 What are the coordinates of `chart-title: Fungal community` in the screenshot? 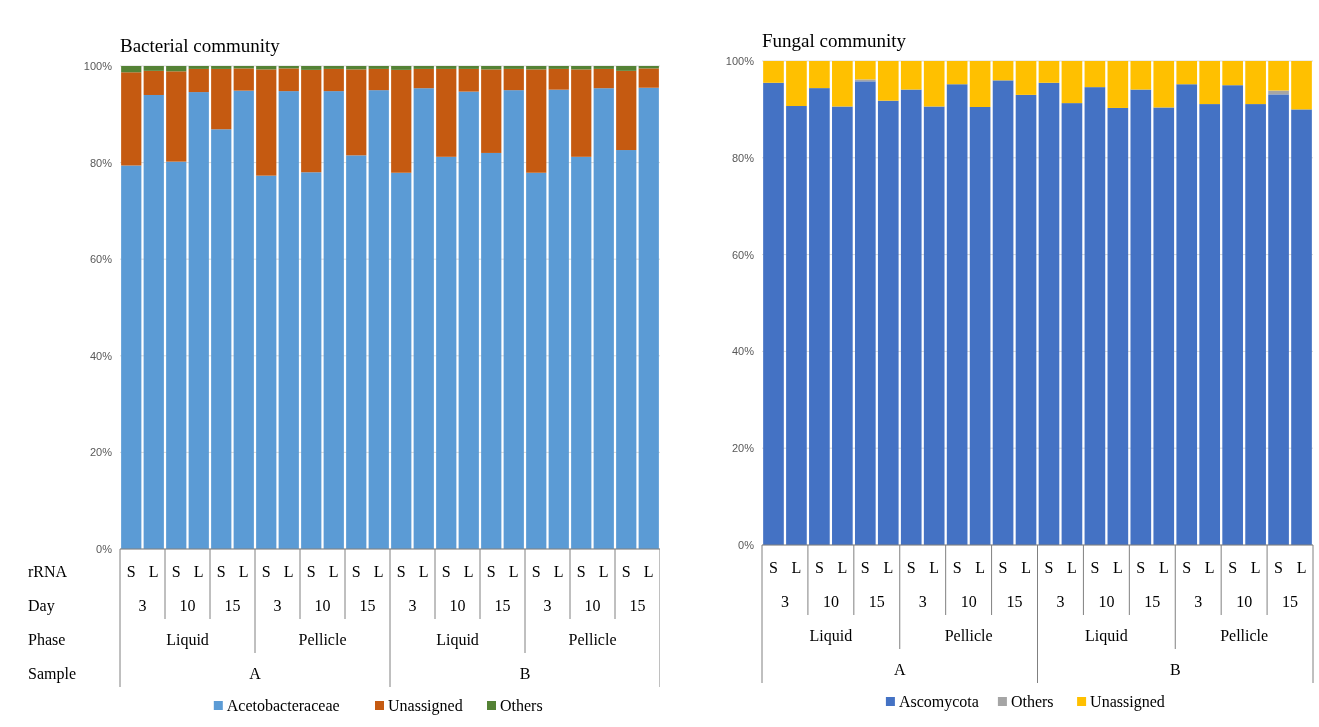 It's located at (834, 40).